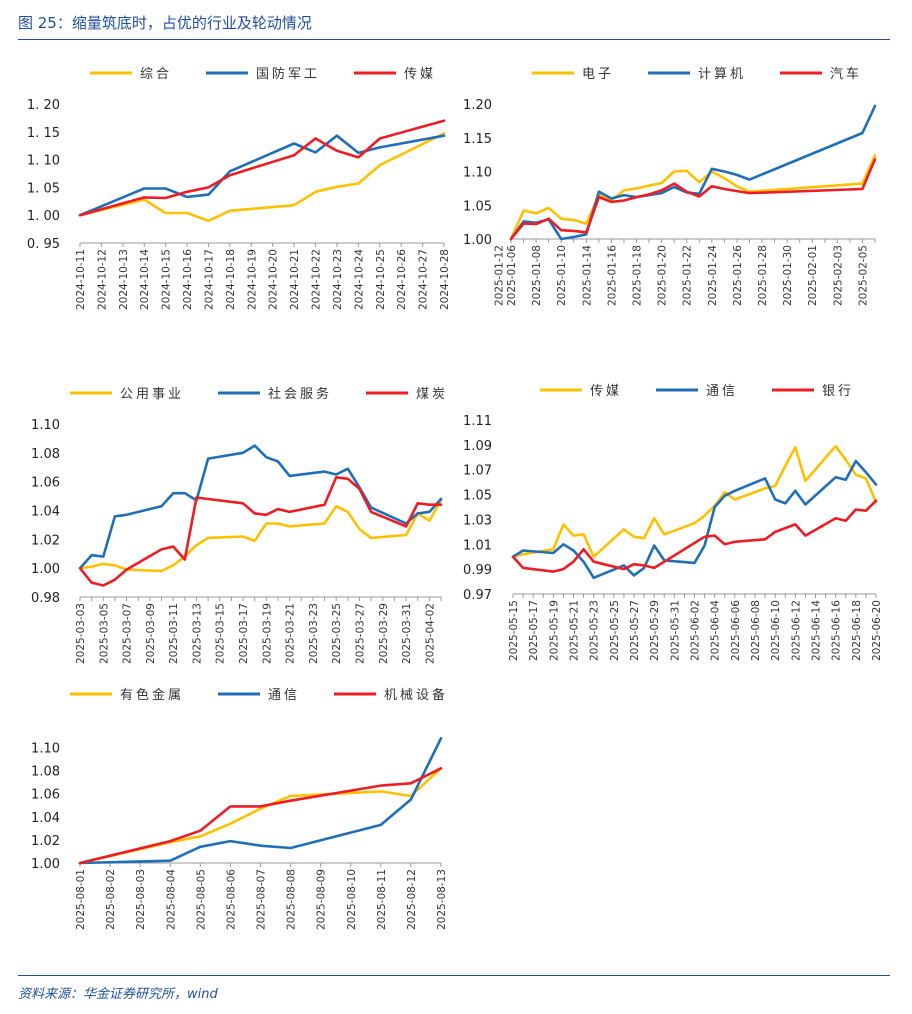 The image size is (912, 1014). Describe the element at coordinates (43, 105) in the screenshot. I see `c1-ytick-label: 1. 20` at that location.